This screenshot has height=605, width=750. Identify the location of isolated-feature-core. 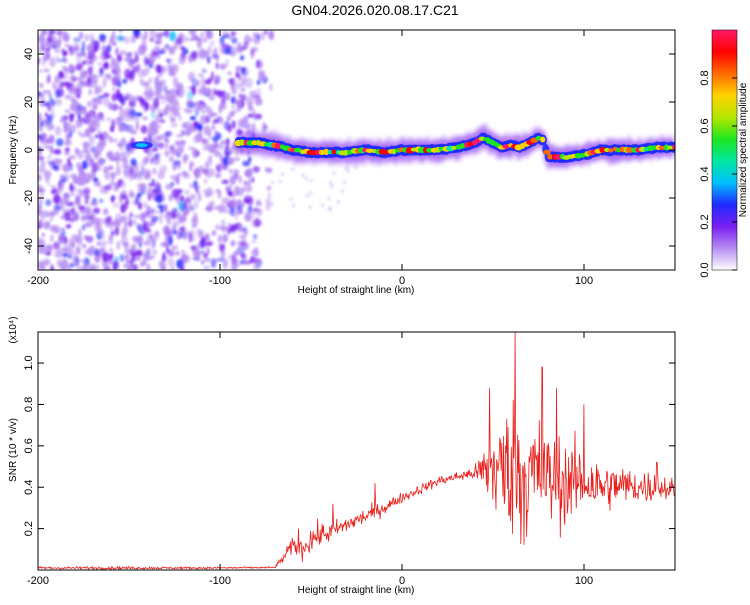
(141, 145).